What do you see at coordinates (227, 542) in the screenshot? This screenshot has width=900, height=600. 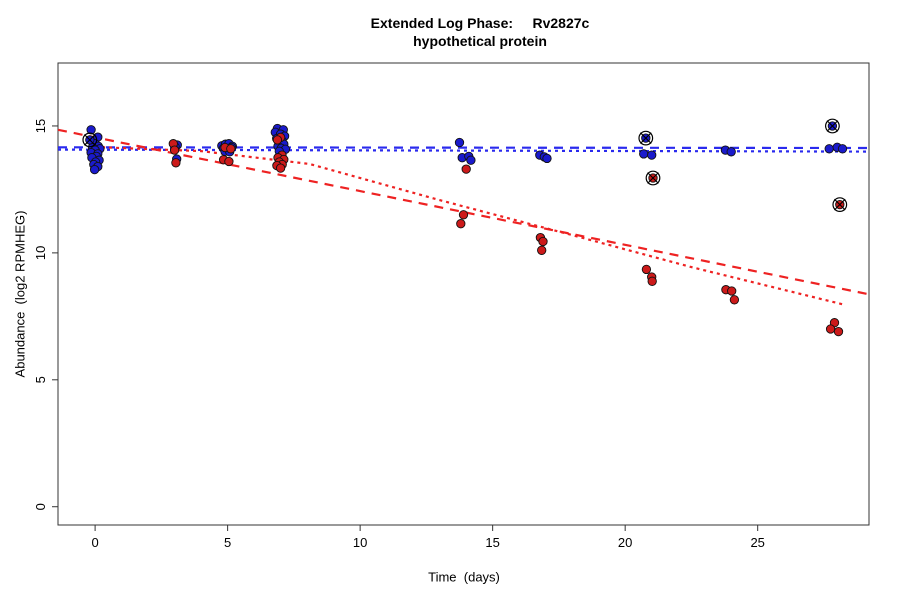 I see `x-tick-label: 5` at bounding box center [227, 542].